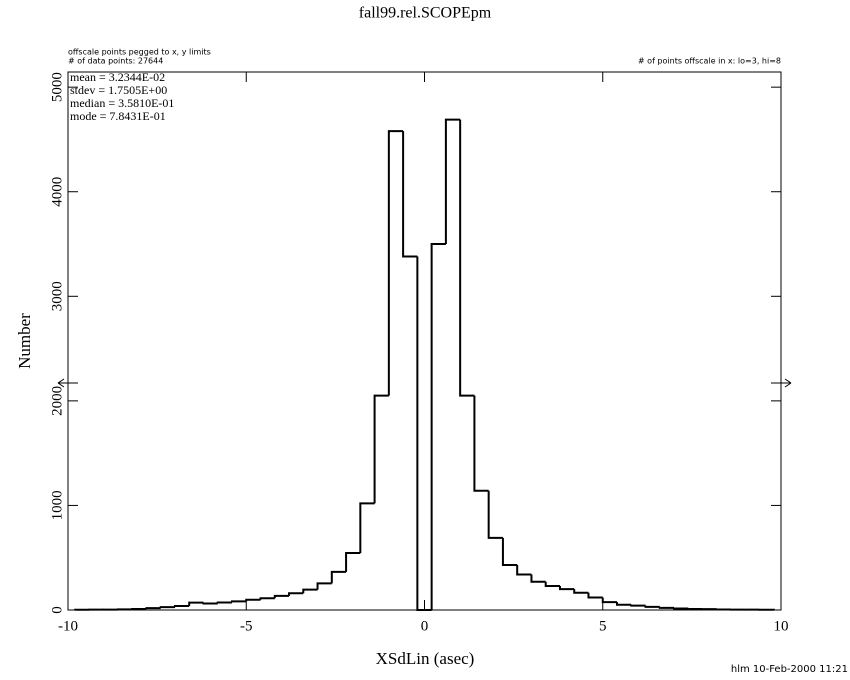 The width and height of the screenshot is (850, 680). I want to click on note: # of data points: 27644, so click(115, 61).